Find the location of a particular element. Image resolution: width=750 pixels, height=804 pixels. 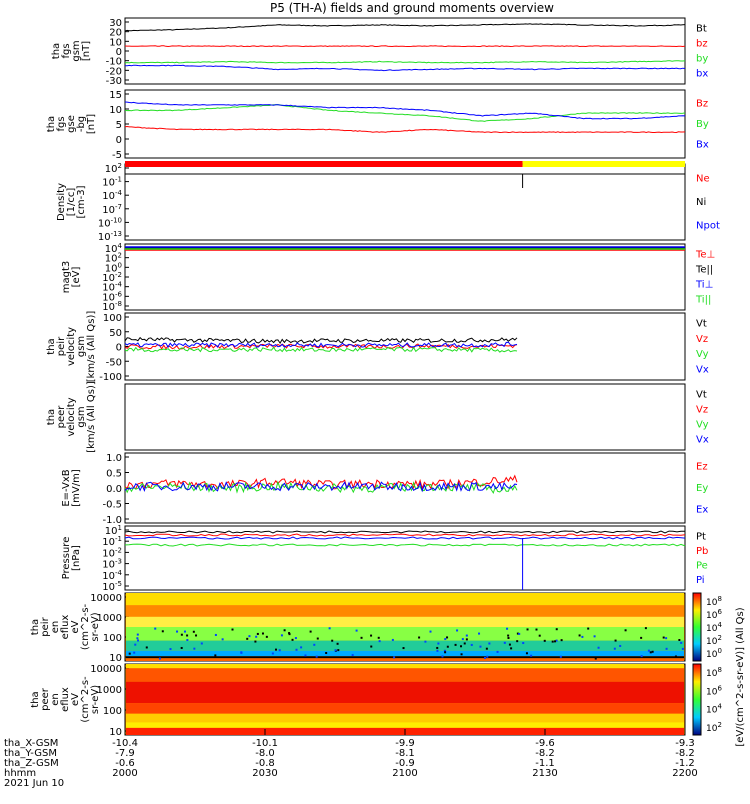

x-axis-value: 2130 is located at coordinates (544, 773).